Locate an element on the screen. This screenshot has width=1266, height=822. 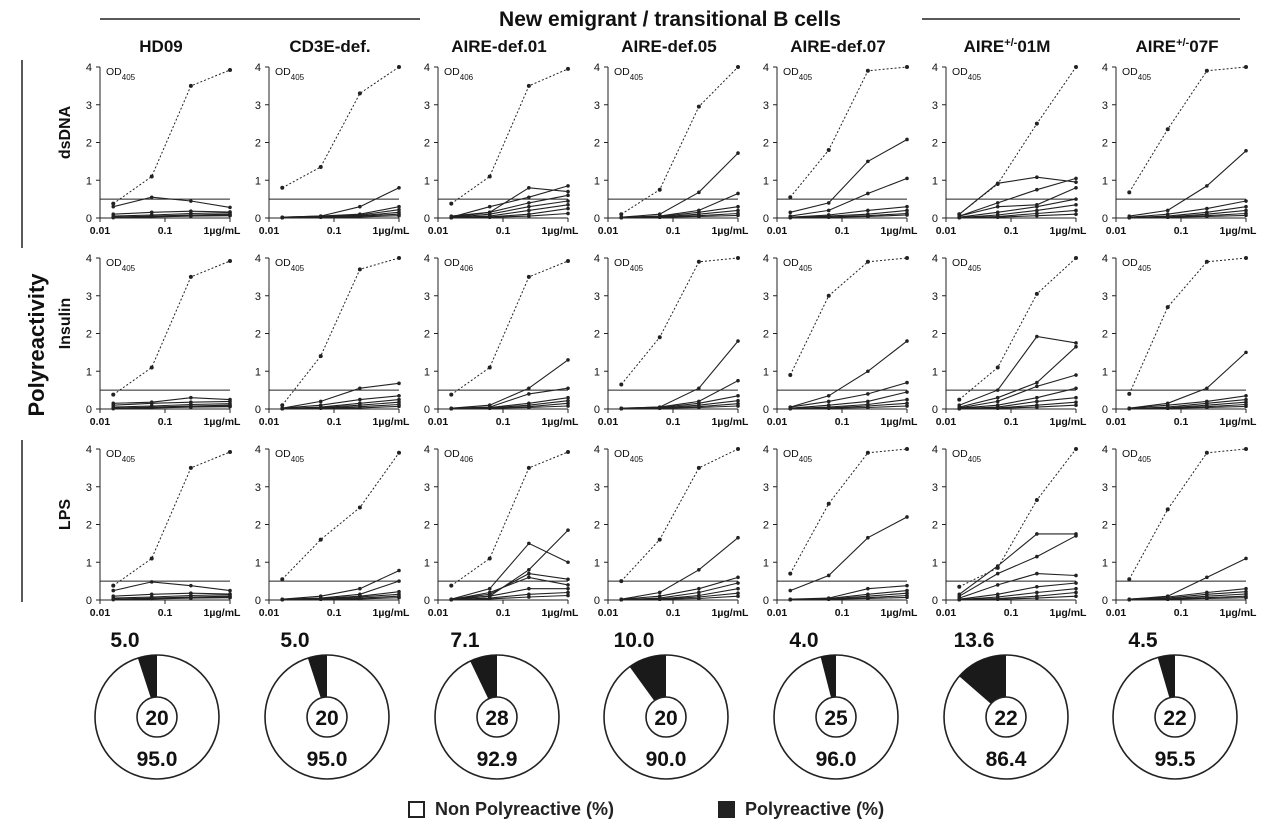
row-label-dsdna: dsDNA is located at coordinates (65, 132).